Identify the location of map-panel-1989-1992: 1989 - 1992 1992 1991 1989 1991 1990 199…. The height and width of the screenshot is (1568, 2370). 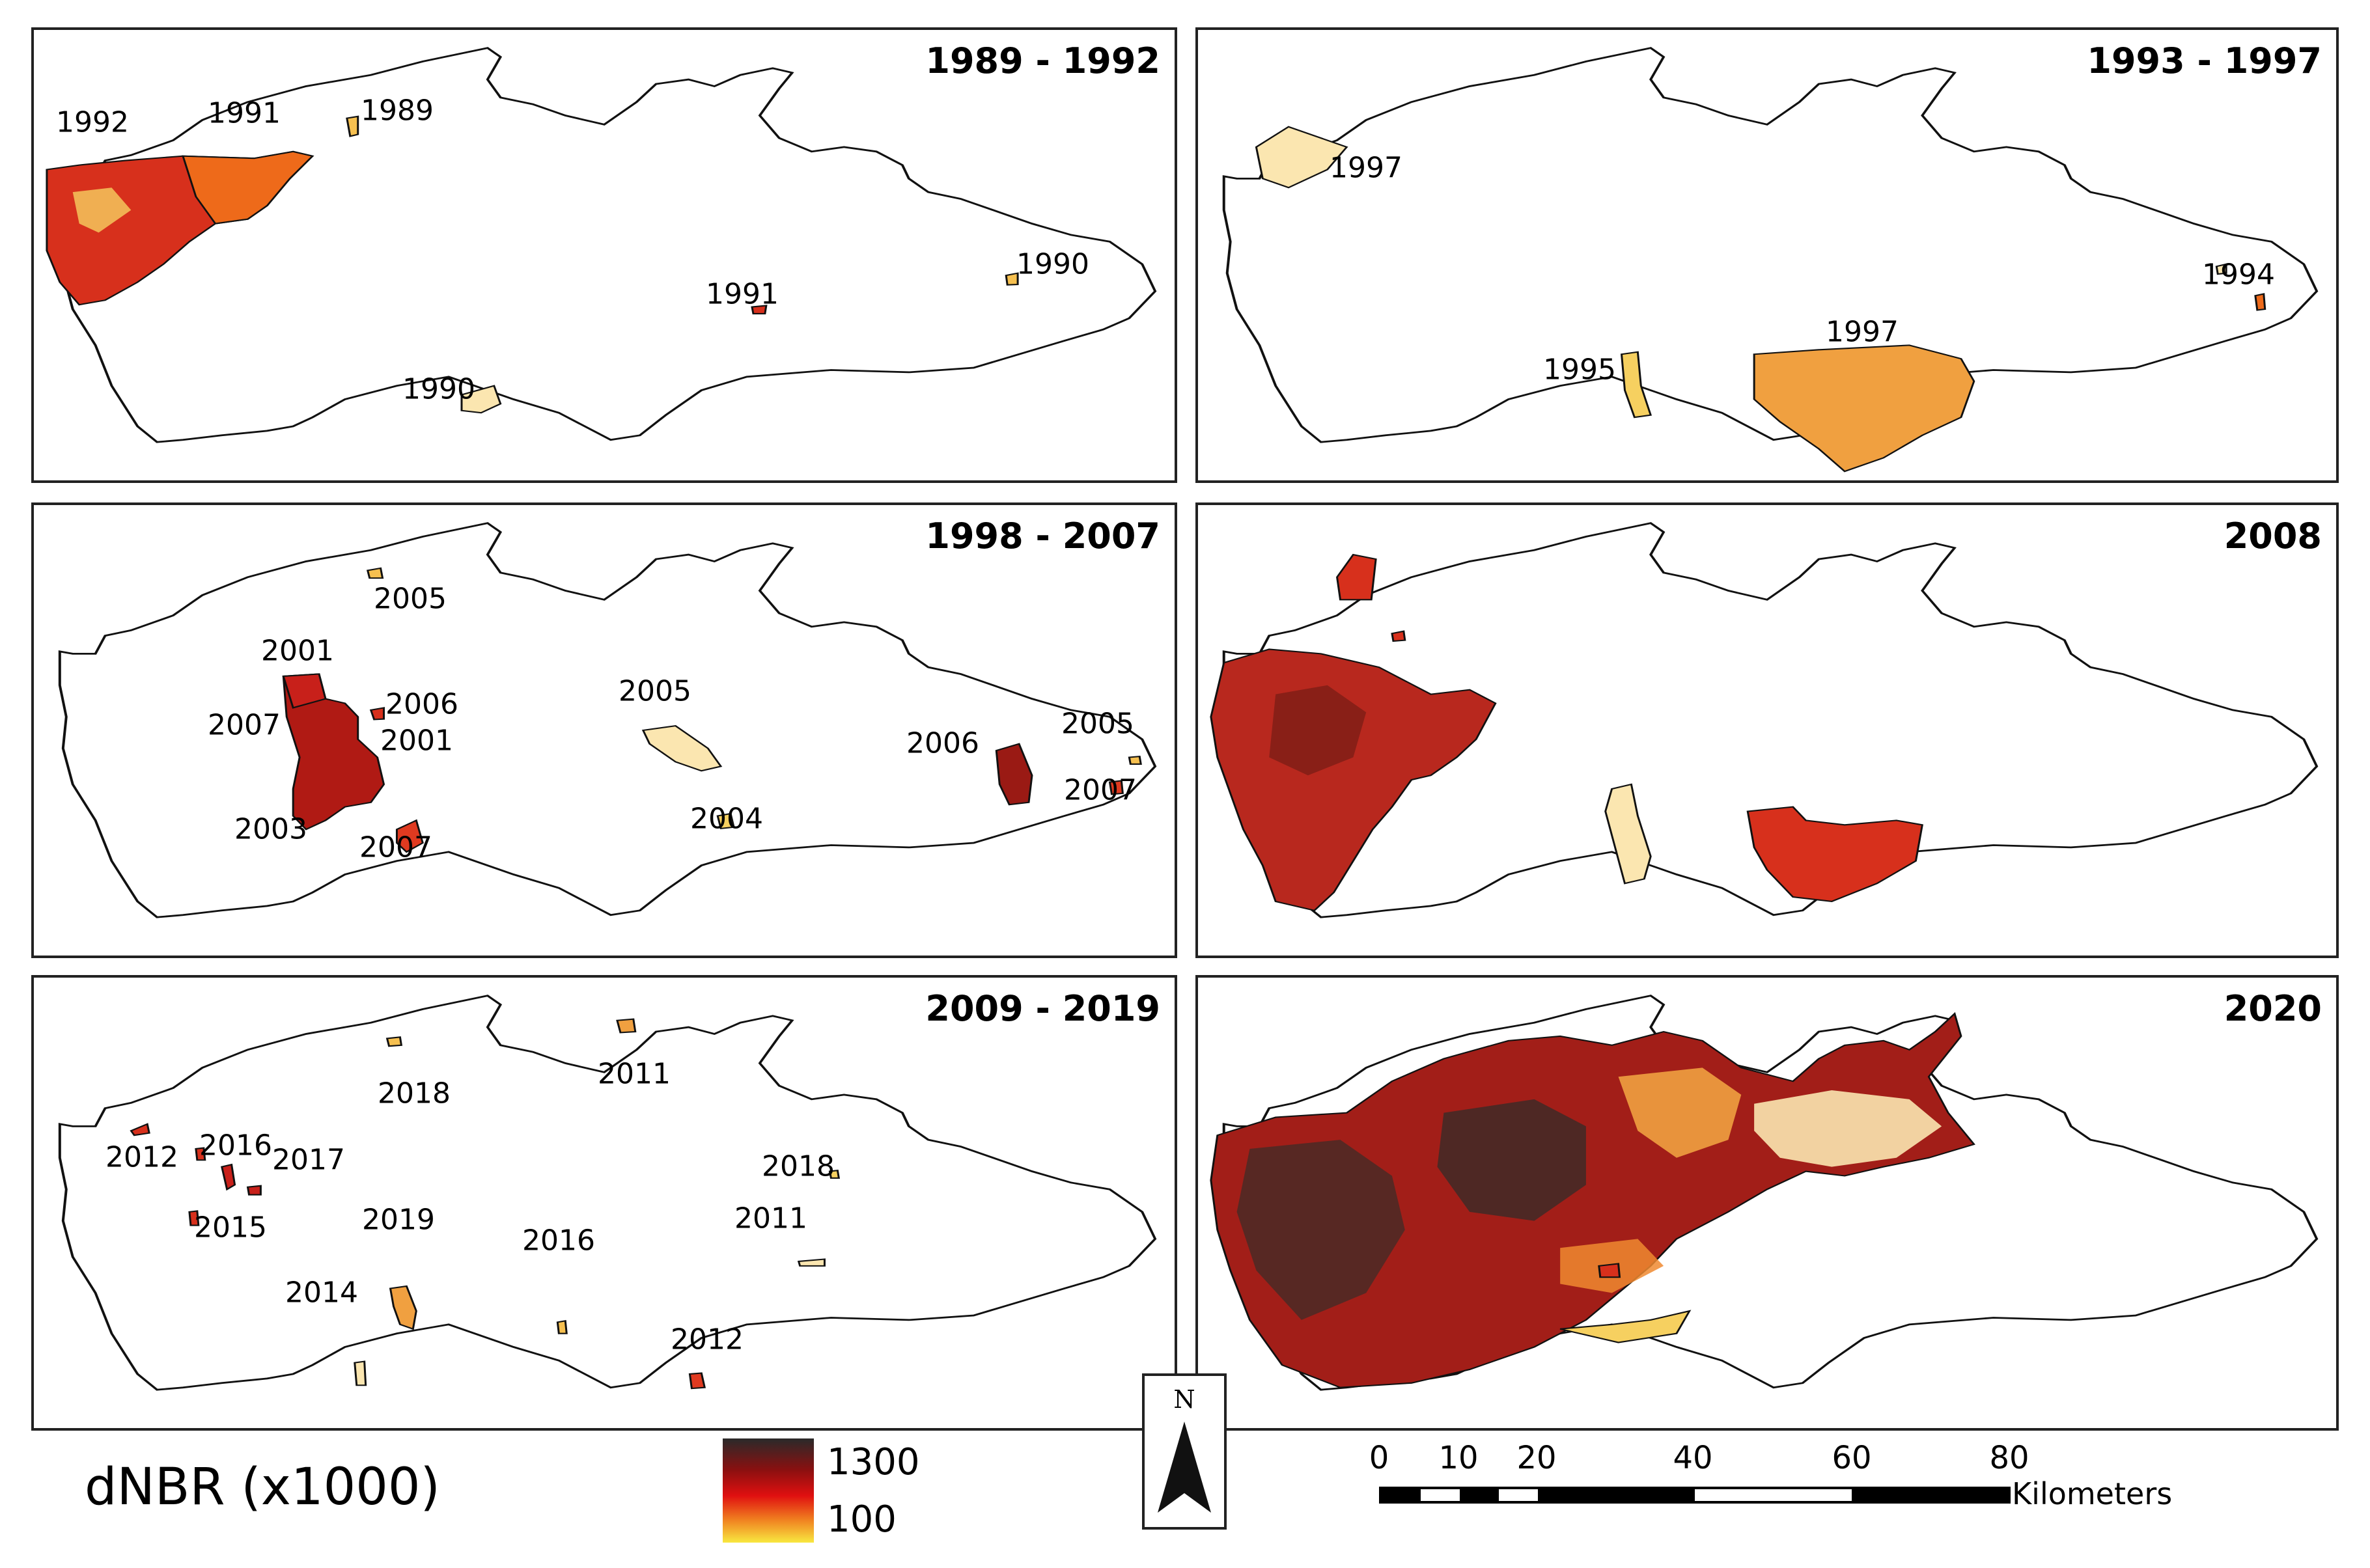
(604, 255).